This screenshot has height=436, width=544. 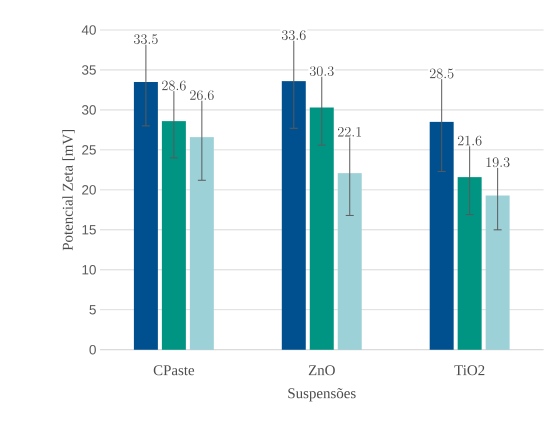 I want to click on data-label: 22. 1, so click(x=350, y=132).